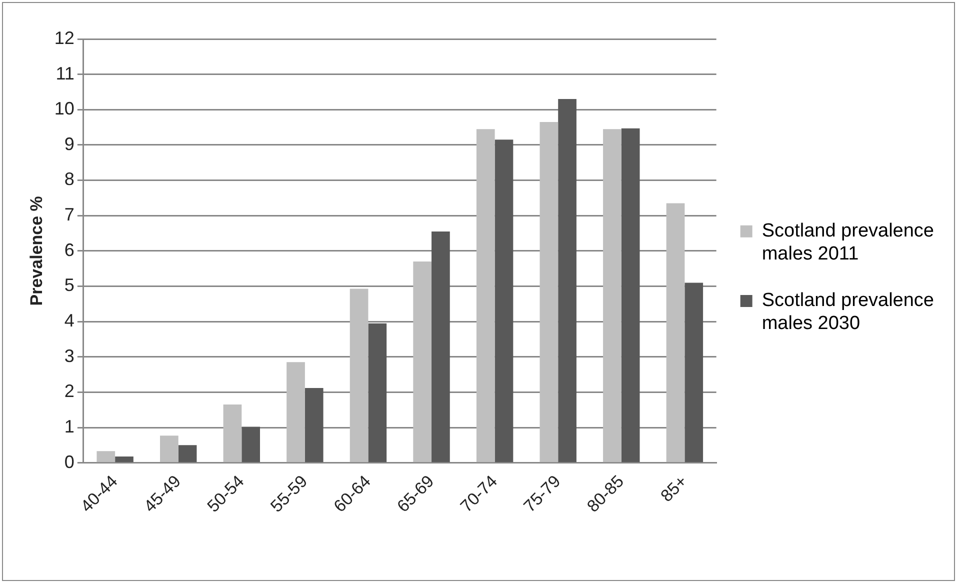 The height and width of the screenshot is (583, 957). I want to click on x-tick-label: 85+, so click(674, 489).